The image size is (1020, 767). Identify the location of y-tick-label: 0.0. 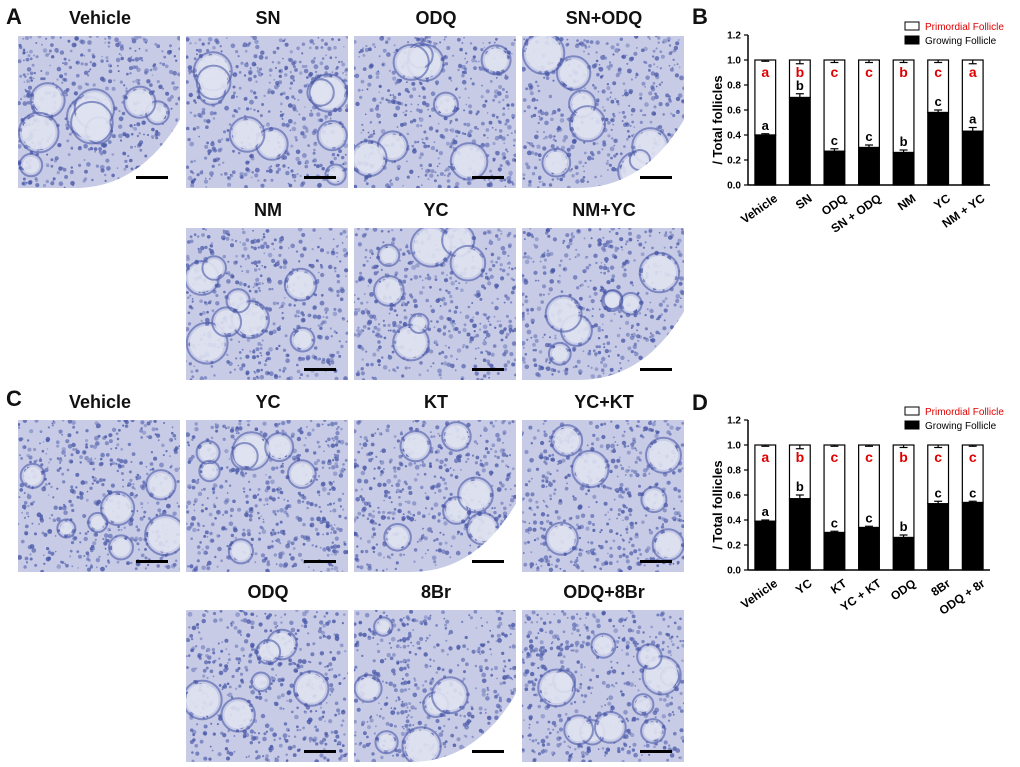
(734, 571).